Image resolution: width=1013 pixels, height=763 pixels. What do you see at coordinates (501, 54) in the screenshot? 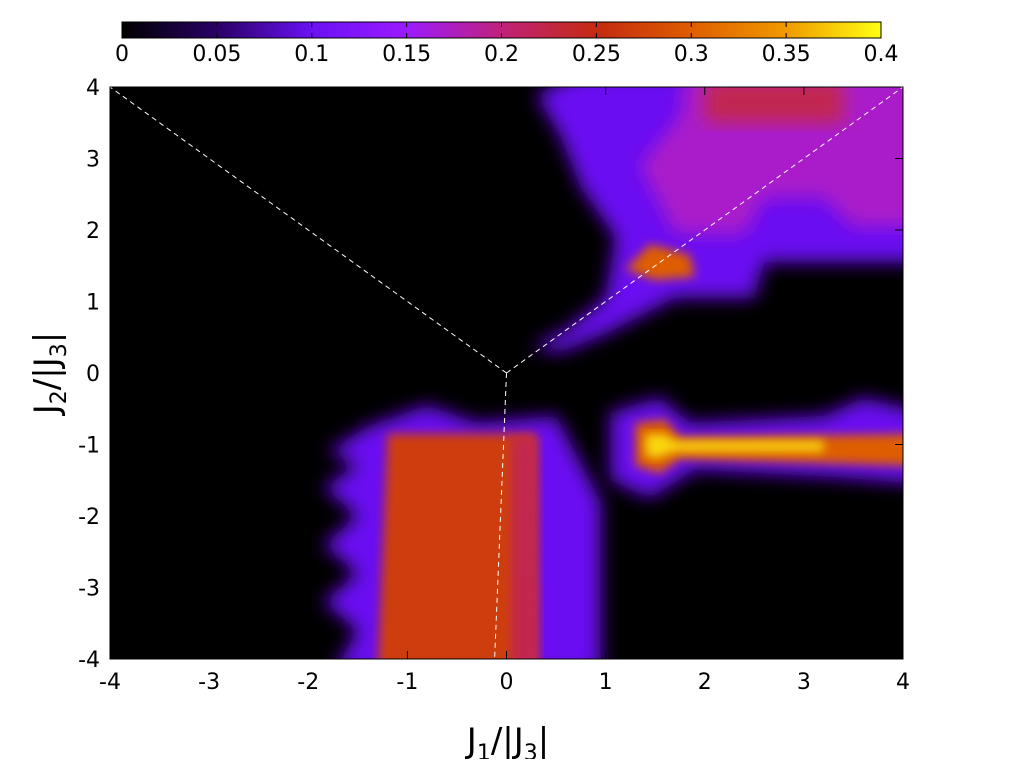
I see `colorbar-tick-label: 0.2` at bounding box center [501, 54].